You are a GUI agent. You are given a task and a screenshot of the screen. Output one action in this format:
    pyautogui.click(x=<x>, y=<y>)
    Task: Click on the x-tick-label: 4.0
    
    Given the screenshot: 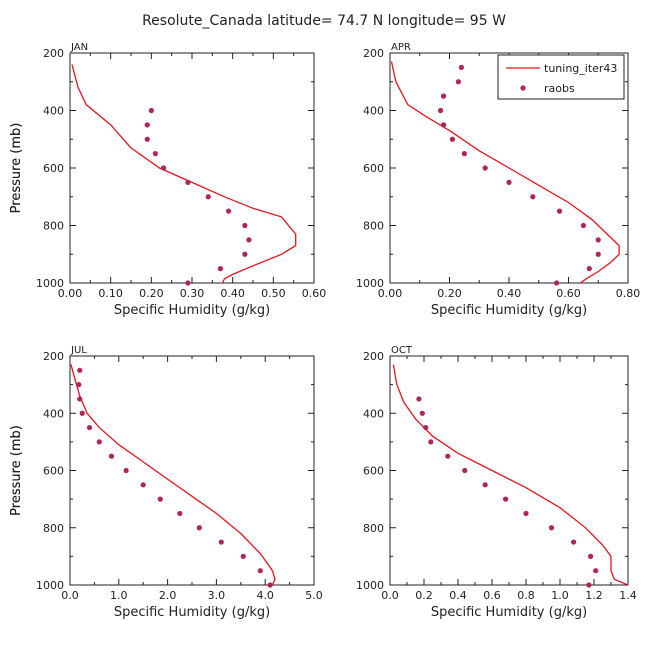 What is the action you would take?
    pyautogui.click(x=265, y=595)
    